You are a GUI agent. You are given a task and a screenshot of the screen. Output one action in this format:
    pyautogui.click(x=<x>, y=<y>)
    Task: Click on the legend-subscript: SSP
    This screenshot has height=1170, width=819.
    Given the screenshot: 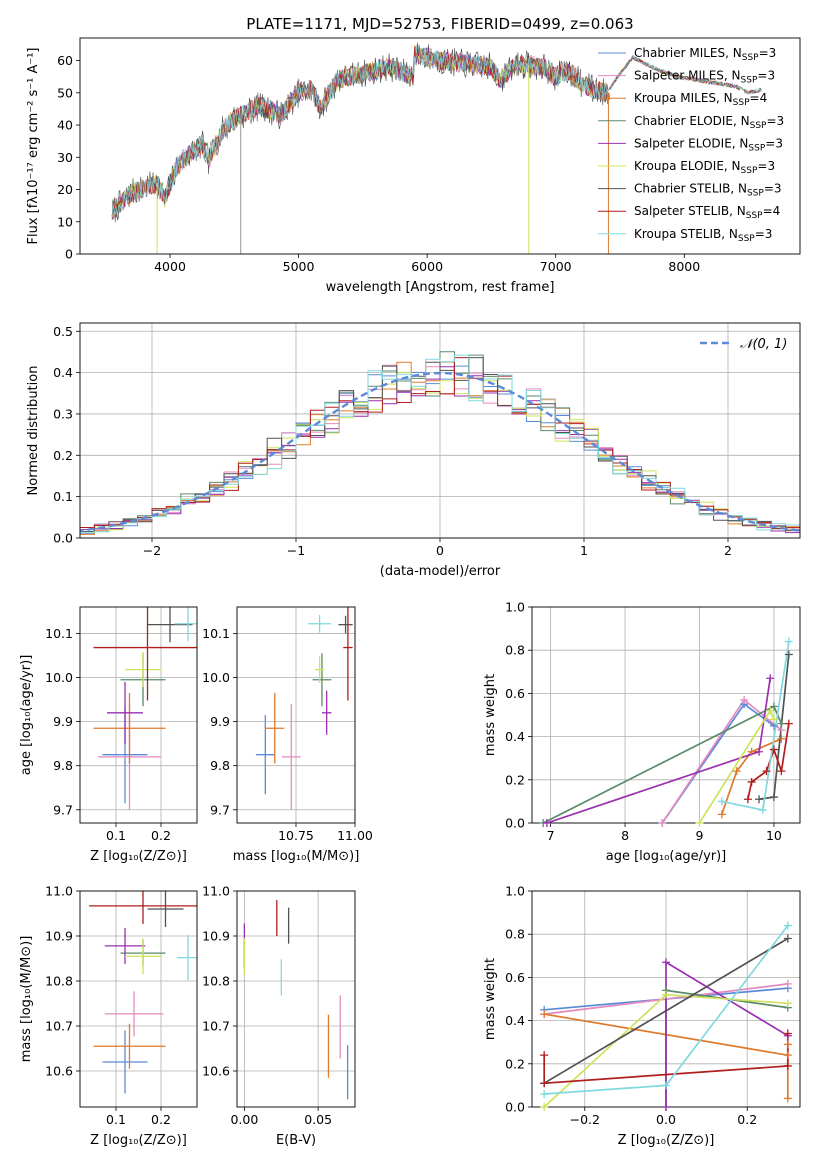 What is the action you would take?
    pyautogui.click(x=755, y=194)
    